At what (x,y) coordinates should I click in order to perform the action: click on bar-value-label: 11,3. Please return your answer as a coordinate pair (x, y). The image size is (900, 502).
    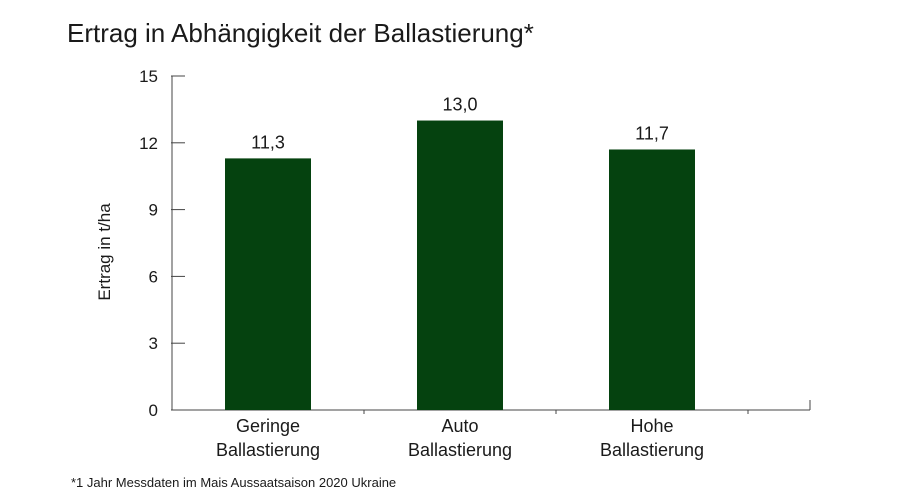
    Looking at the image, I should click on (268, 142).